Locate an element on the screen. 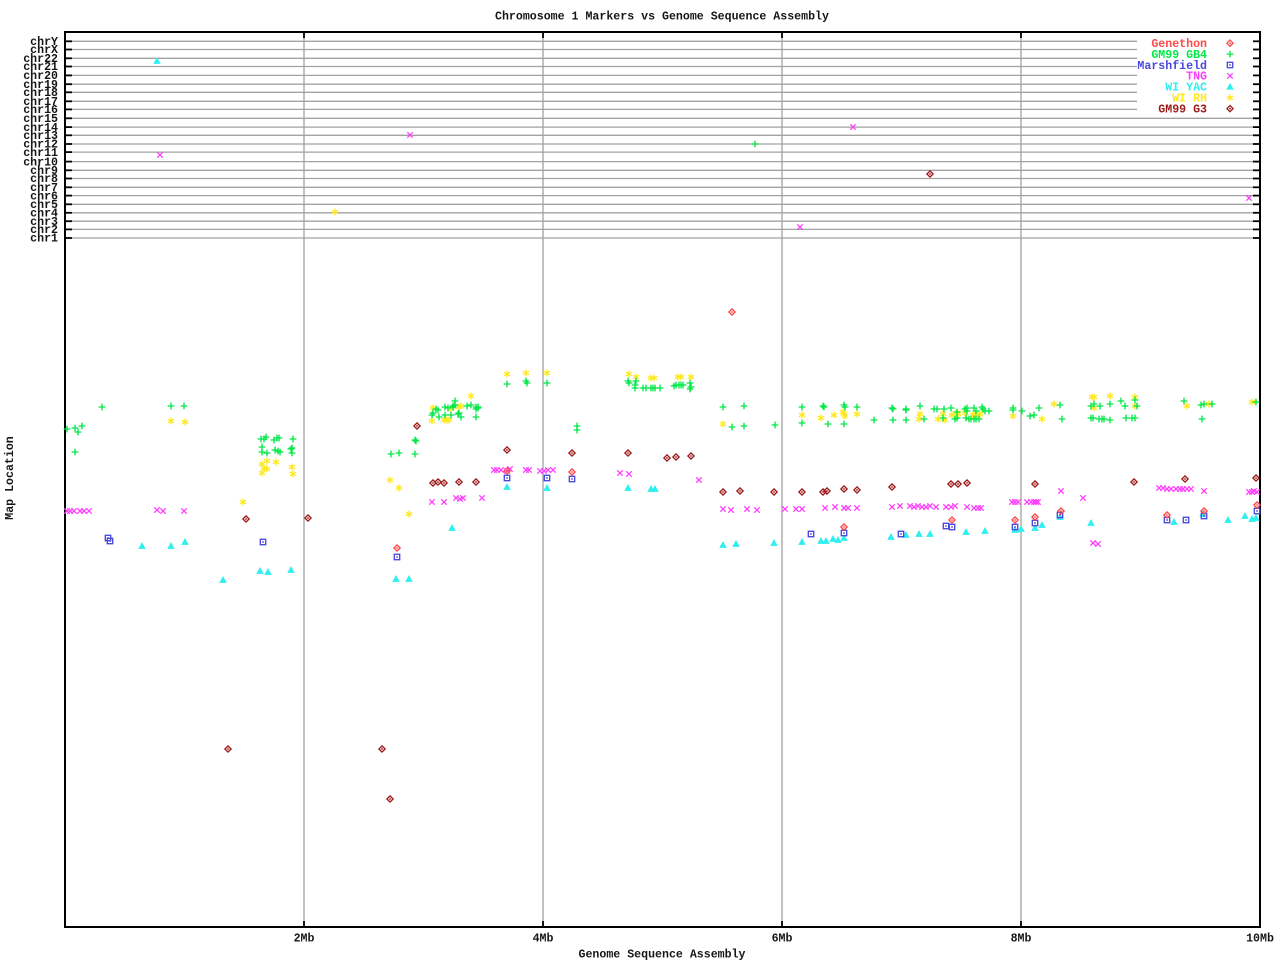 This screenshot has width=1280, height=960. svg-text: chr20 is located at coordinates (40, 76).